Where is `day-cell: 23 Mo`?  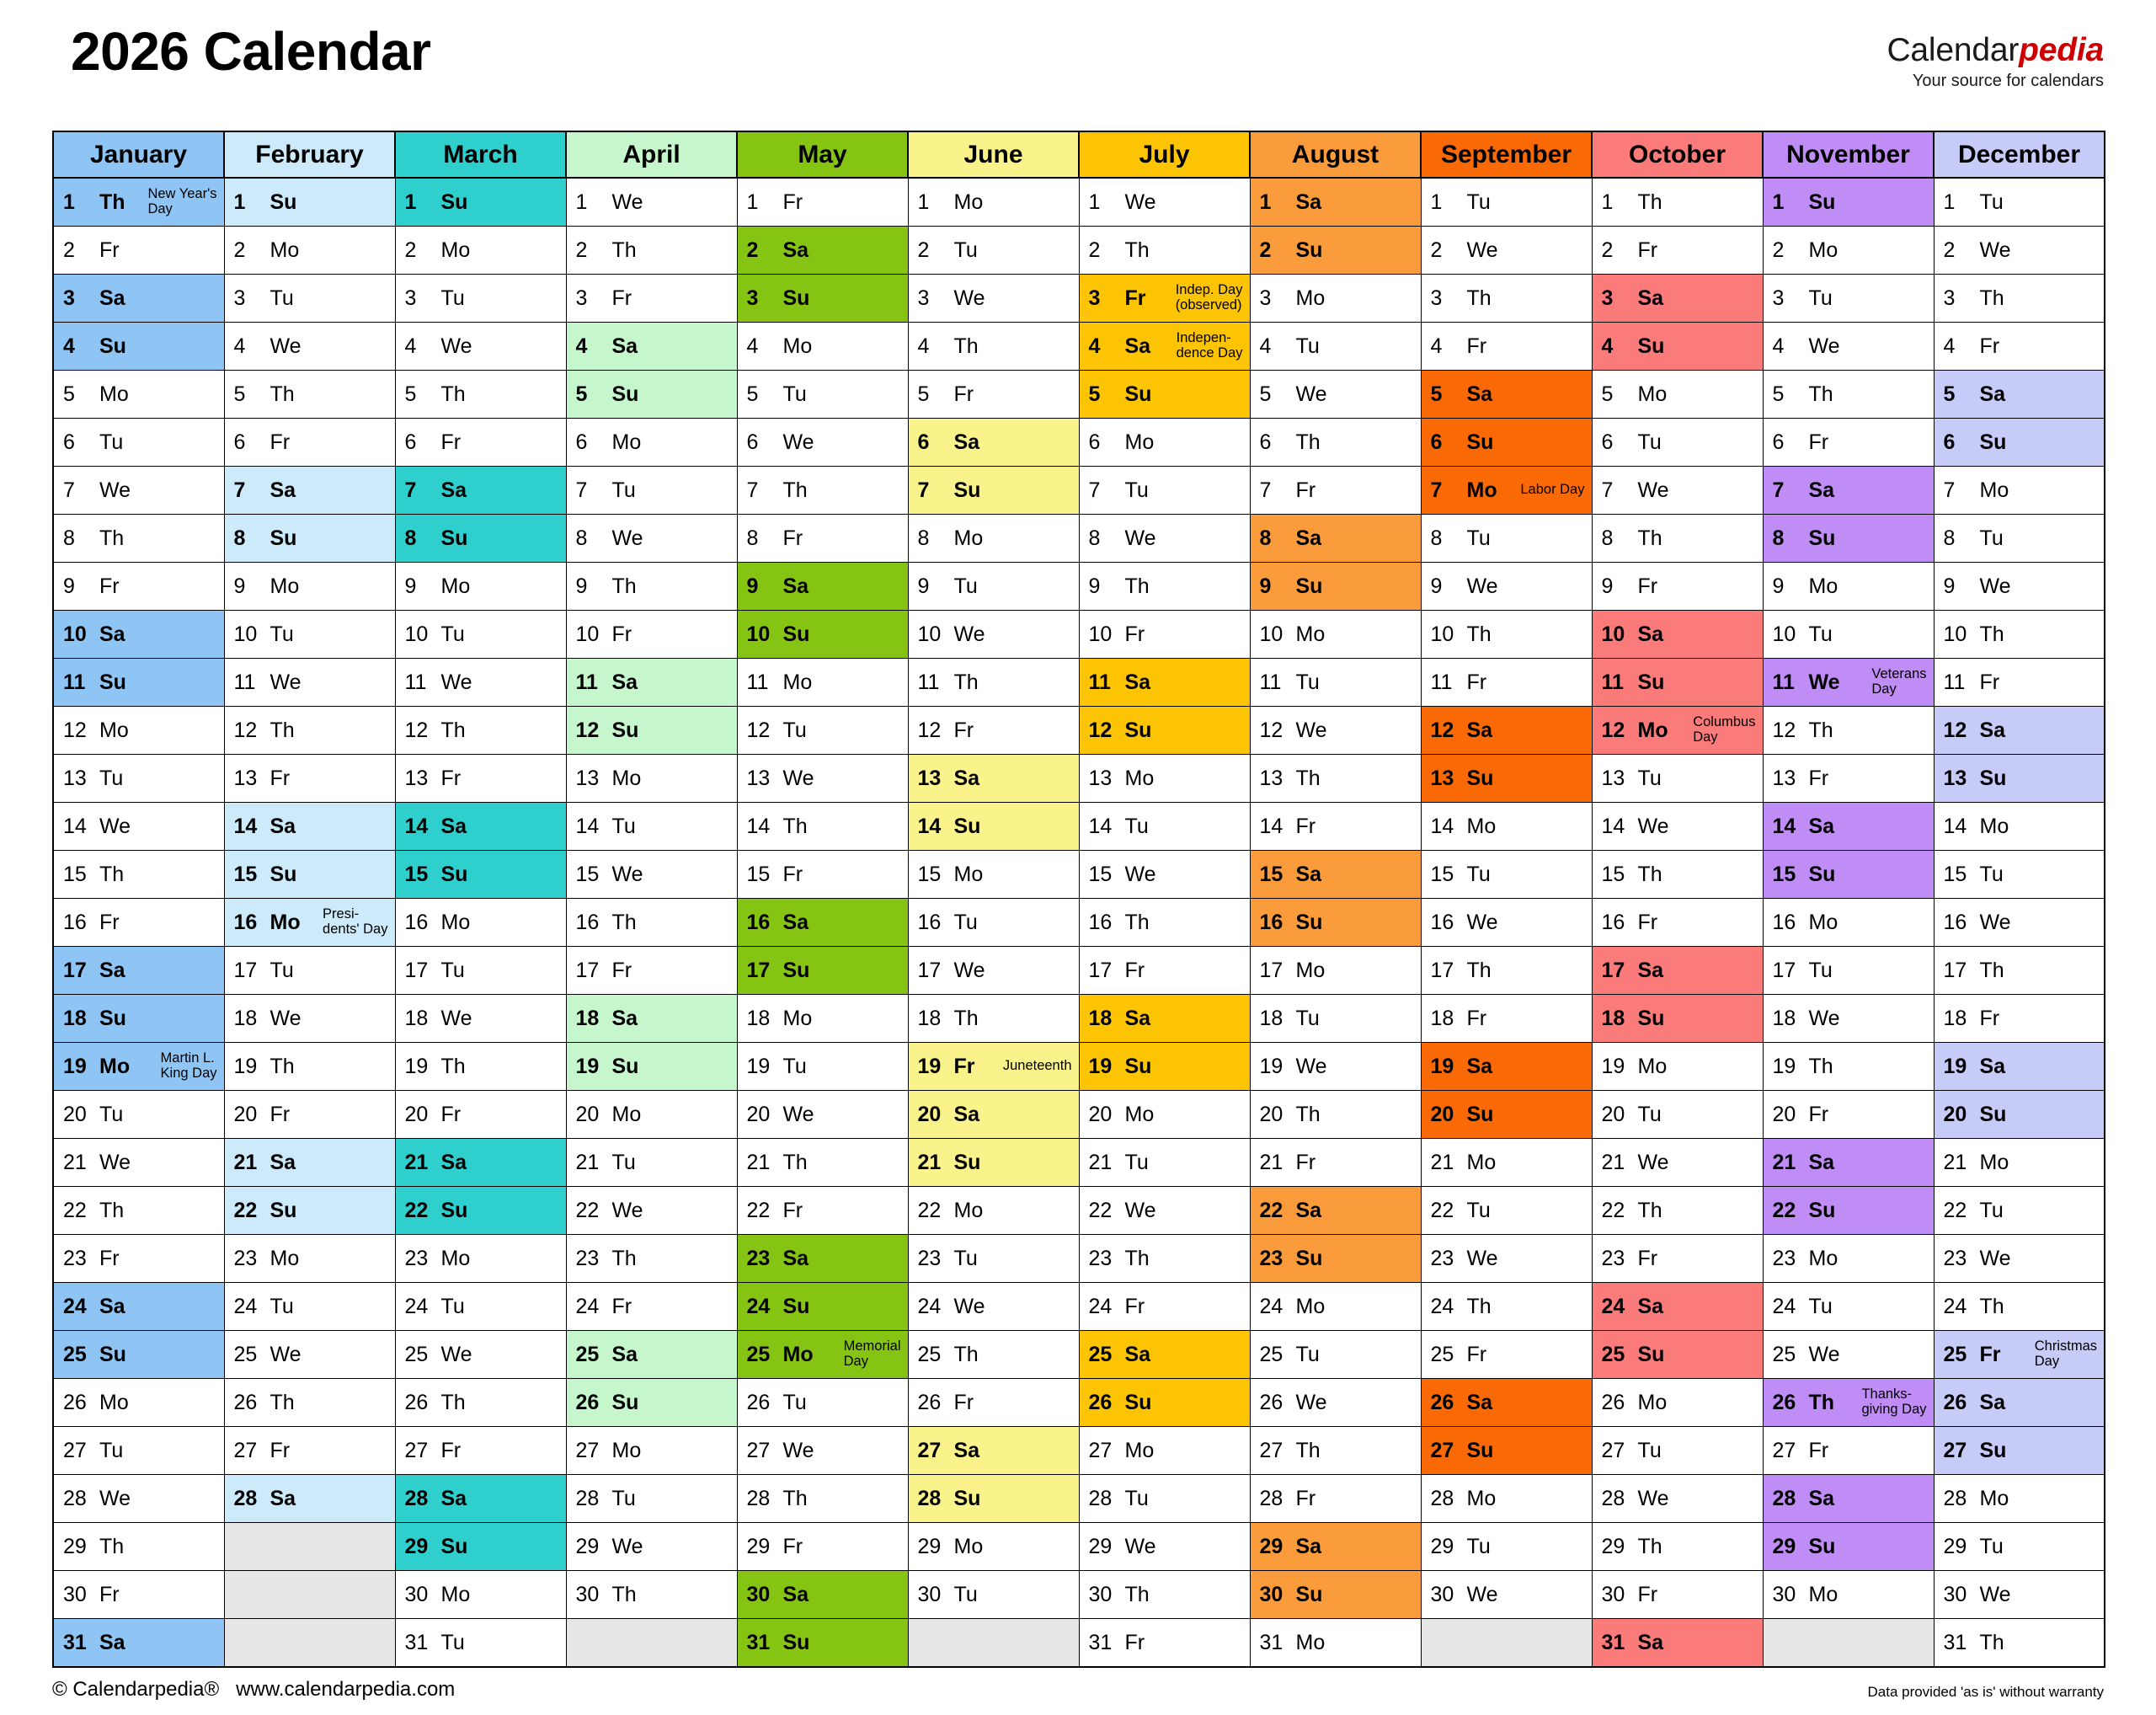
day-cell: 23 Mo is located at coordinates (309, 1258).